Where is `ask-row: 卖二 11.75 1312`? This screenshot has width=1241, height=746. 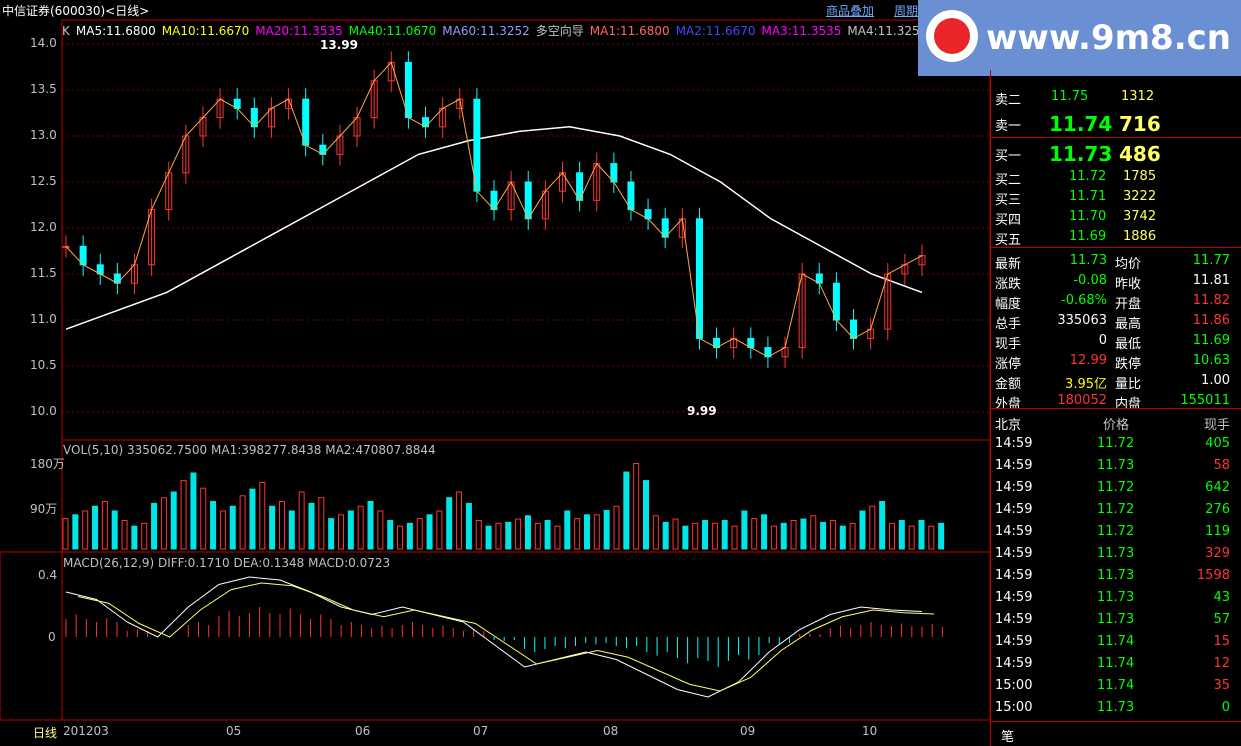
ask-row: 卖二 11.75 1312 is located at coordinates (1116, 97).